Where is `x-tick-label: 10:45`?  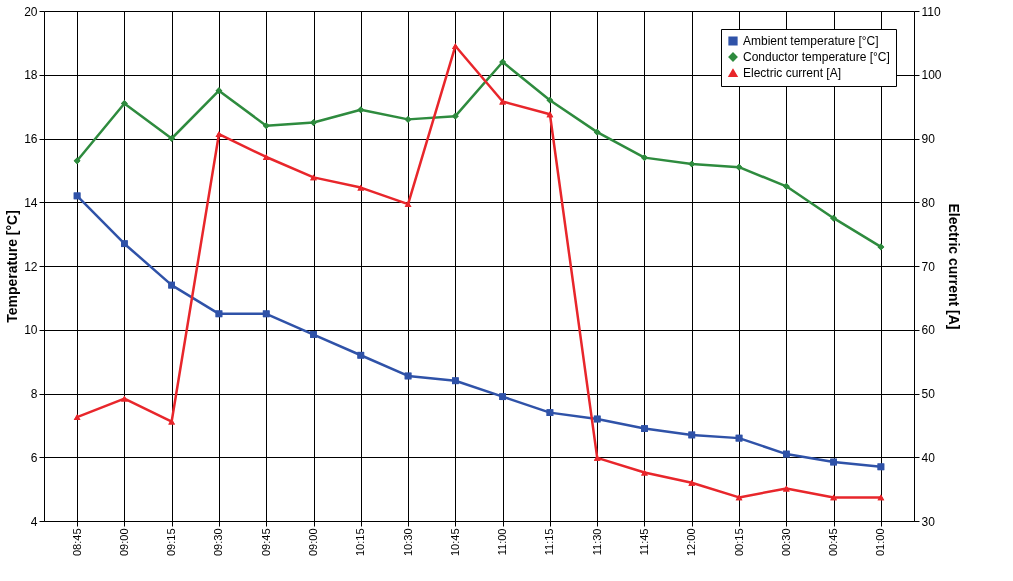
x-tick-label: 10:45 is located at coordinates (454, 542).